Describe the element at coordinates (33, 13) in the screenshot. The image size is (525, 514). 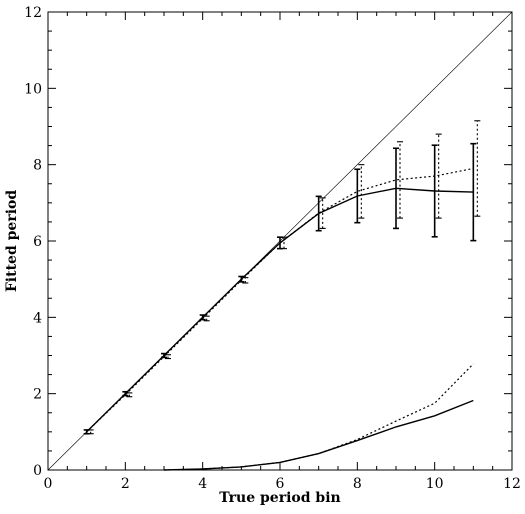
I see `y-tick-label: 12` at that location.